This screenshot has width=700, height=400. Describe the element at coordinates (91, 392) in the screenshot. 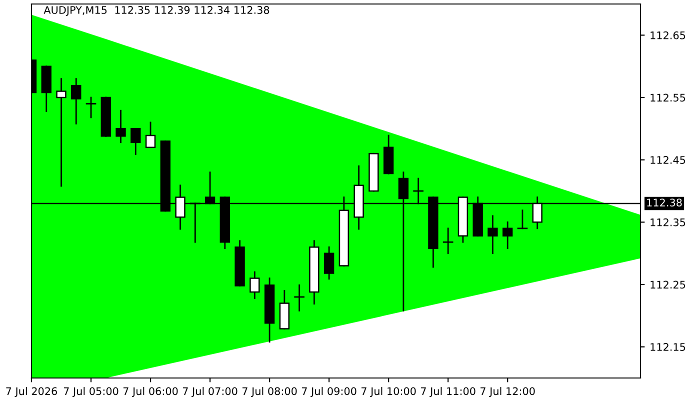

I see `x-tick-label: 7 Jul 05:00` at that location.